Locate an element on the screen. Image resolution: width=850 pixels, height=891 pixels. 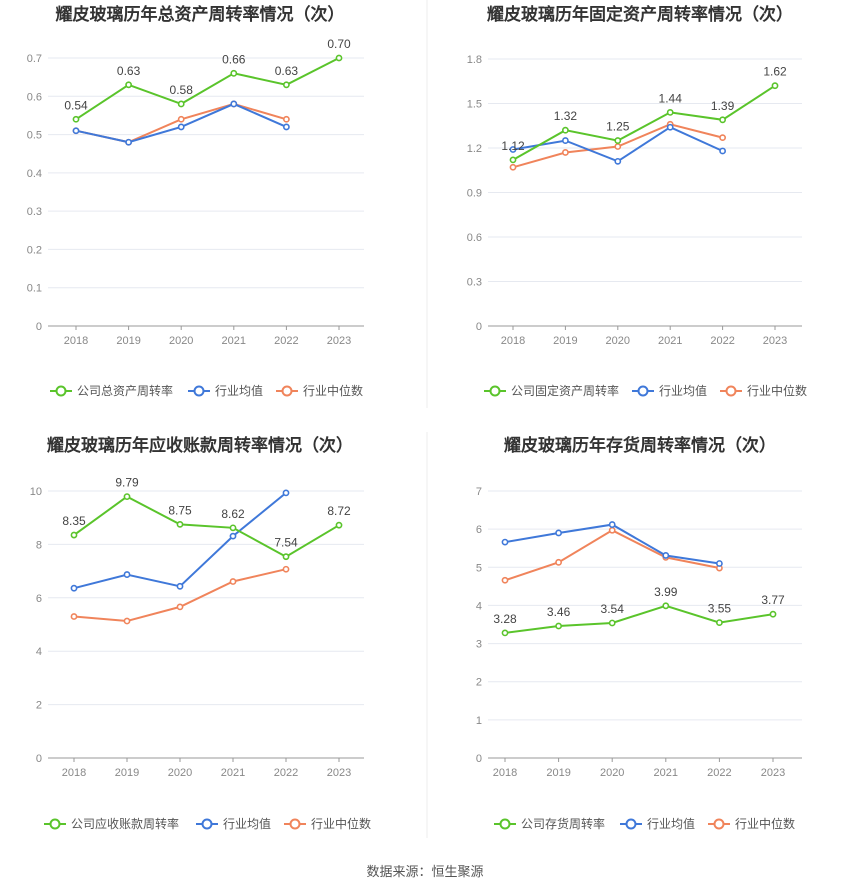
y-tick-label: 4 is located at coordinates (39, 652).